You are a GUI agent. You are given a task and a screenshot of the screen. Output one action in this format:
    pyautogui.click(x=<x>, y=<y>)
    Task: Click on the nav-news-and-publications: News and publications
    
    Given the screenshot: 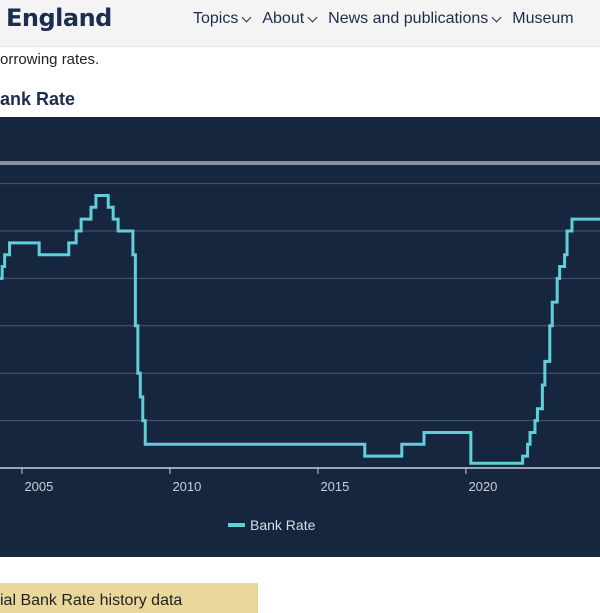 What is the action you would take?
    pyautogui.click(x=415, y=19)
    